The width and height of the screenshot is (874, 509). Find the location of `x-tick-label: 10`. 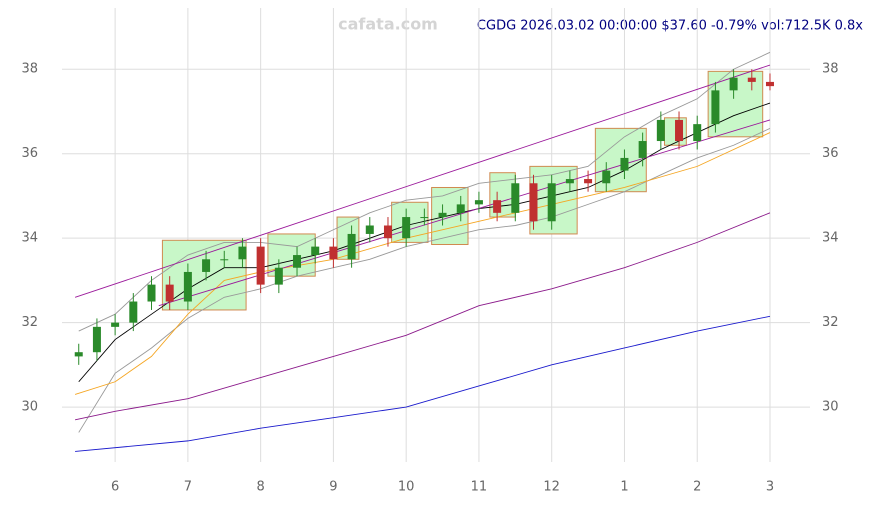

x-tick-label: 10 is located at coordinates (406, 487).